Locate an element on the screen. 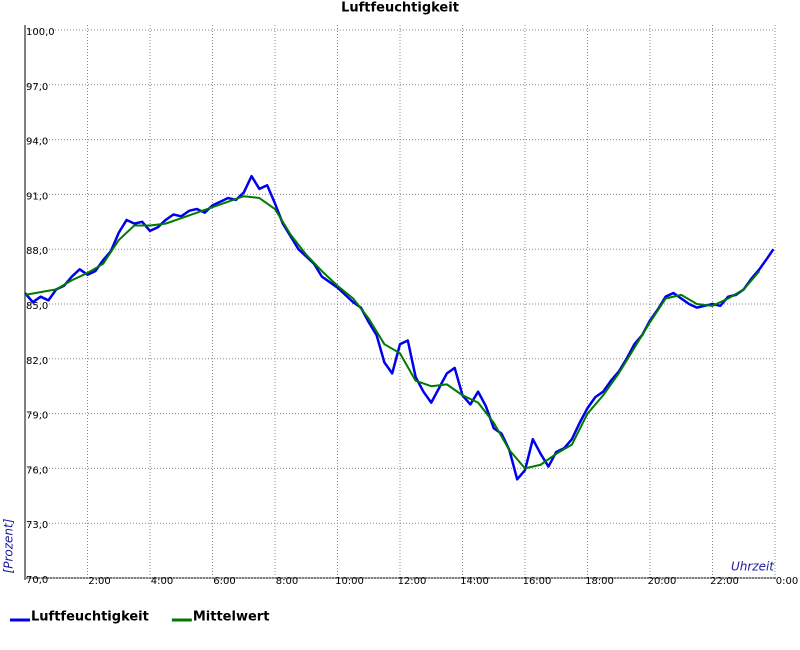 The image size is (800, 650). x-tick-label: 18:00 is located at coordinates (599, 581).